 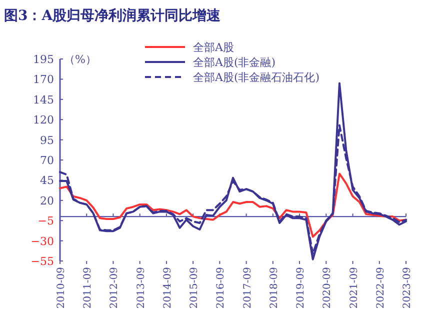 I want to click on x-tick-label: 2023-09, so click(x=407, y=288).